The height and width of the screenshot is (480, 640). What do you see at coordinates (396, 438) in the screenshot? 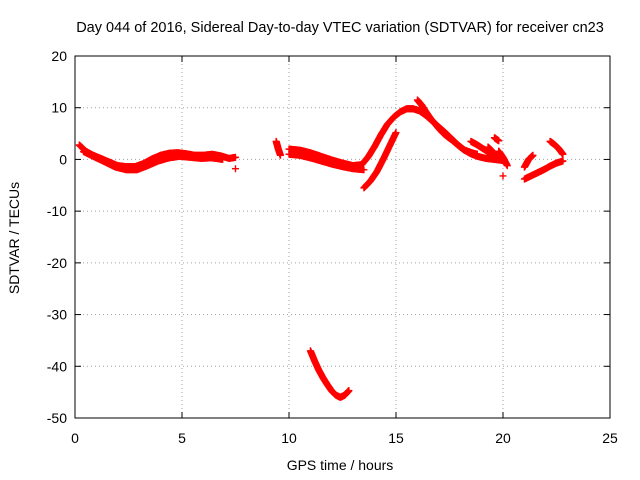
I see `x-tick-label: 15` at bounding box center [396, 438].